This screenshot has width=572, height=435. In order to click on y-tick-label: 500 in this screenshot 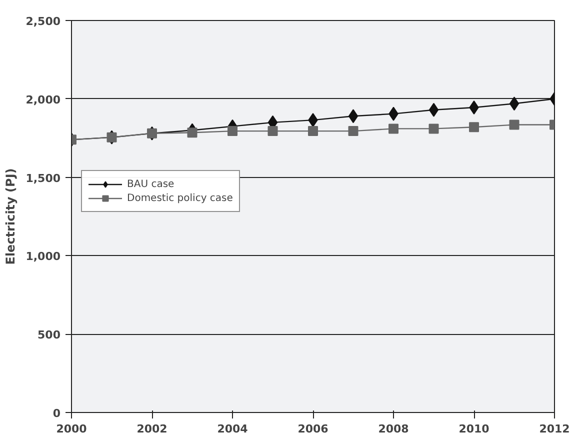, I will do `click(49, 335)`.